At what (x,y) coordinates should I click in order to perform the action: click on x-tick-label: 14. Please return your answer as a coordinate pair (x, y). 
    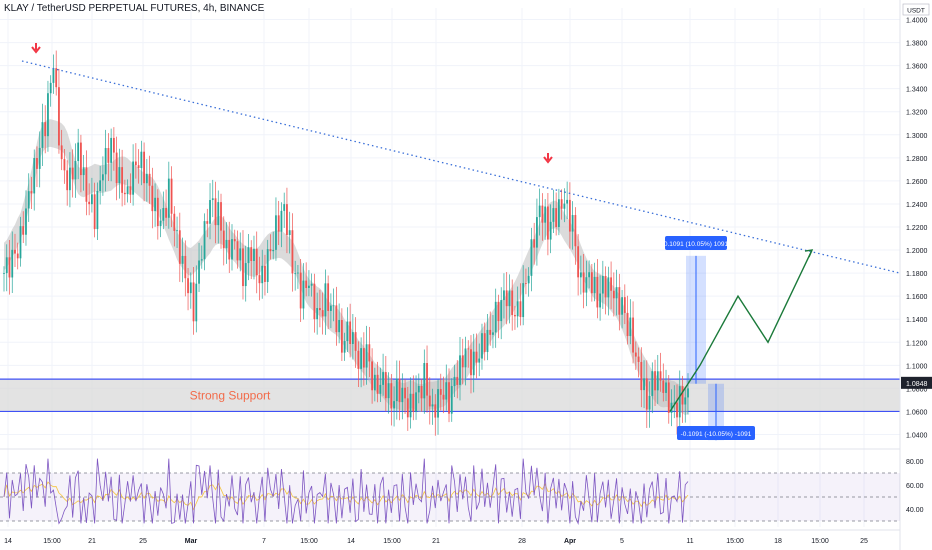
    Looking at the image, I should click on (351, 541).